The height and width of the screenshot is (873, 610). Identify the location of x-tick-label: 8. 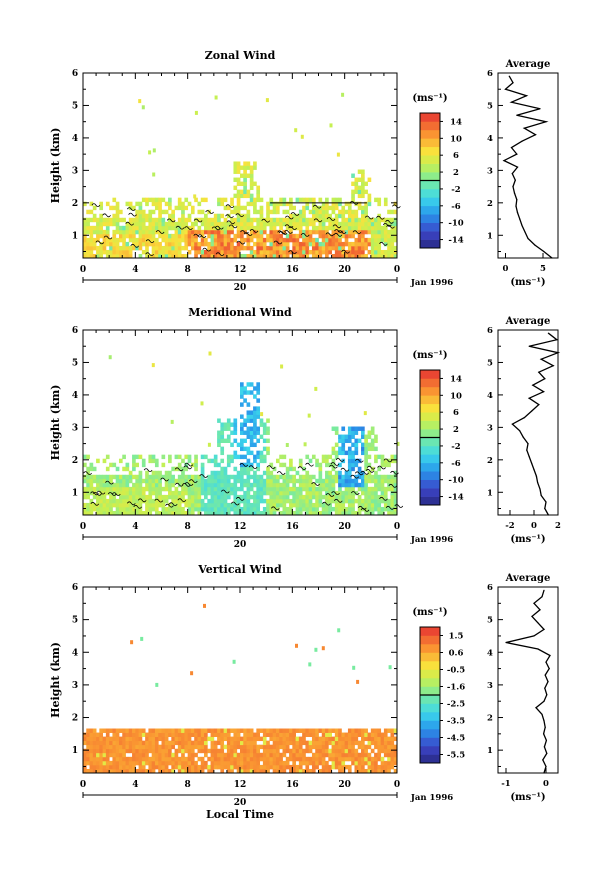
(188, 270).